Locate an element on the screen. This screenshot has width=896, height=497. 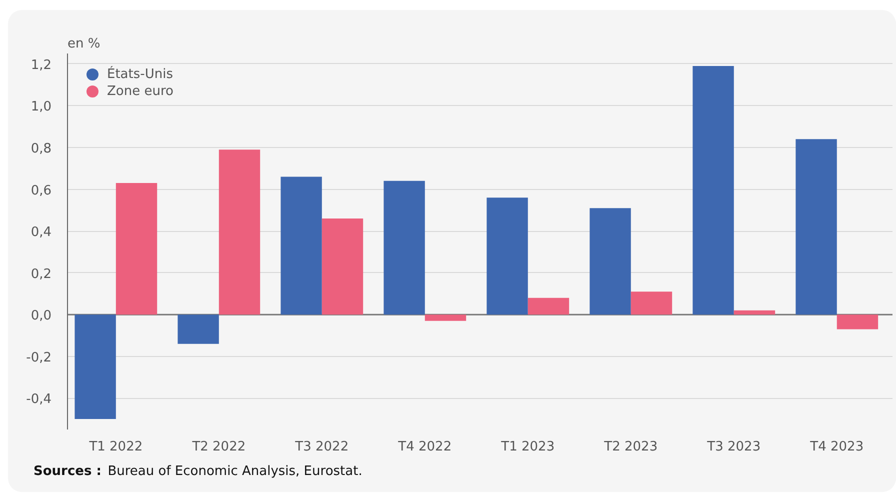
text: Bureau of Economic Analysis, Eurostat. is located at coordinates (235, 471).